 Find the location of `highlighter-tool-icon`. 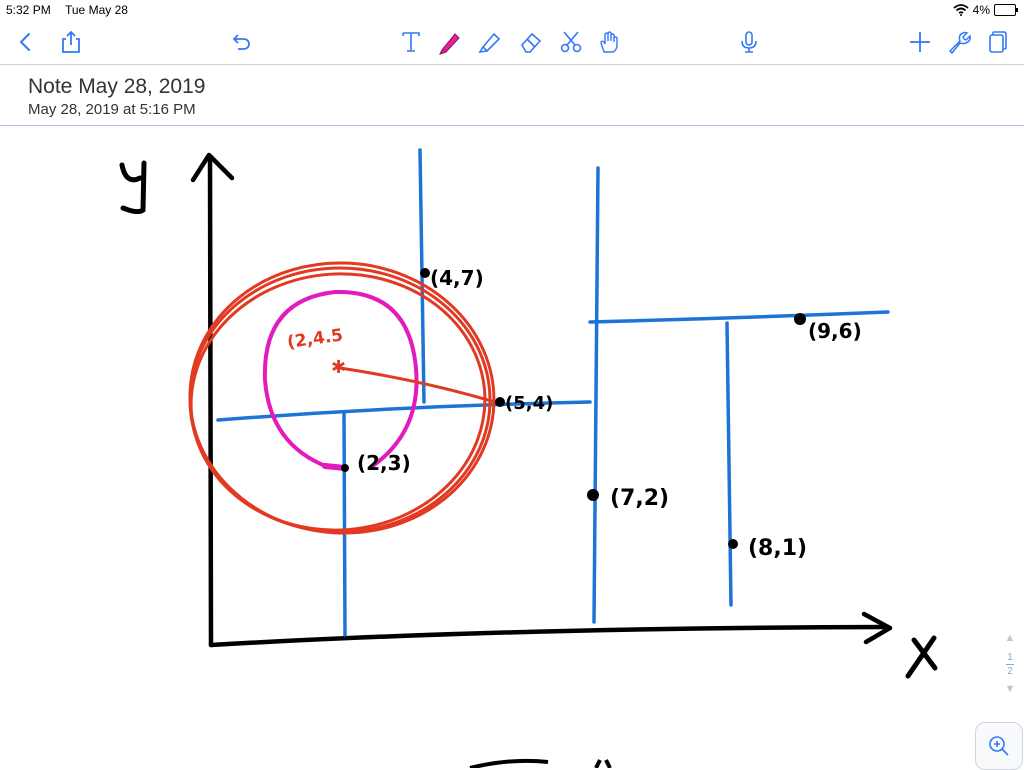

highlighter-tool-icon is located at coordinates (490, 42).